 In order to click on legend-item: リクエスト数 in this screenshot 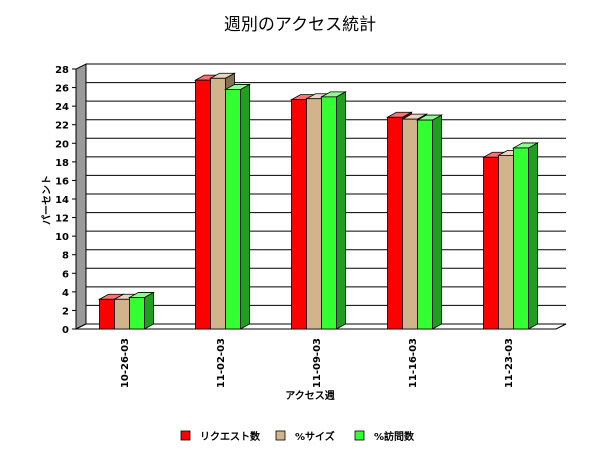, I will do `click(220, 436)`.